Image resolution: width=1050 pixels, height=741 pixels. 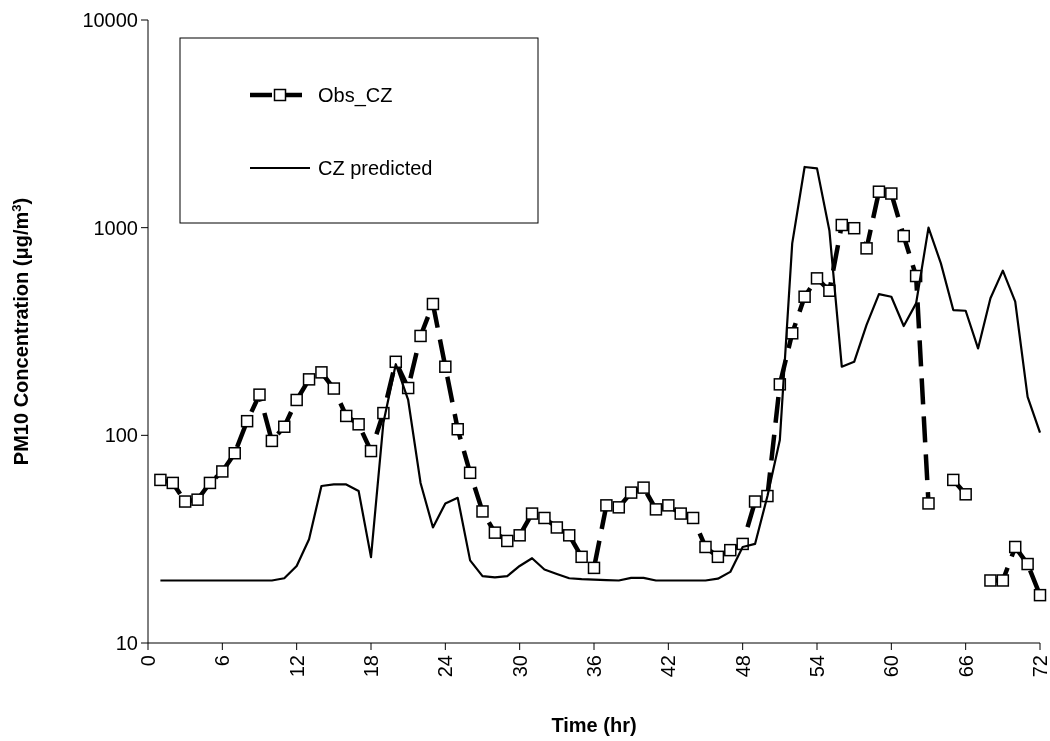 What do you see at coordinates (742, 666) in the screenshot?
I see `x-tick-label: 48` at bounding box center [742, 666].